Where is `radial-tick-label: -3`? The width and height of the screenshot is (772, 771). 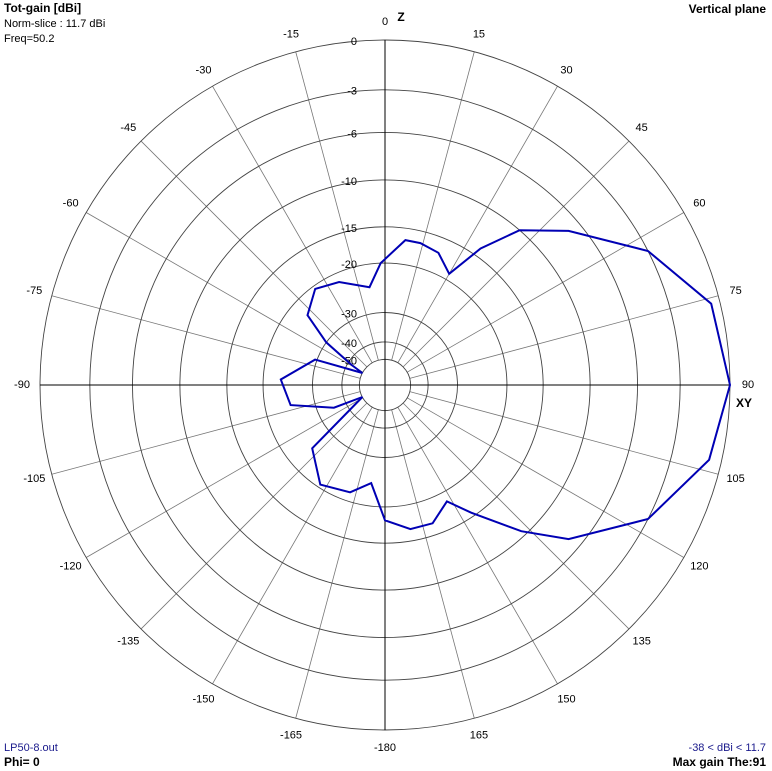
radial-tick-label: -3 is located at coordinates (352, 92).